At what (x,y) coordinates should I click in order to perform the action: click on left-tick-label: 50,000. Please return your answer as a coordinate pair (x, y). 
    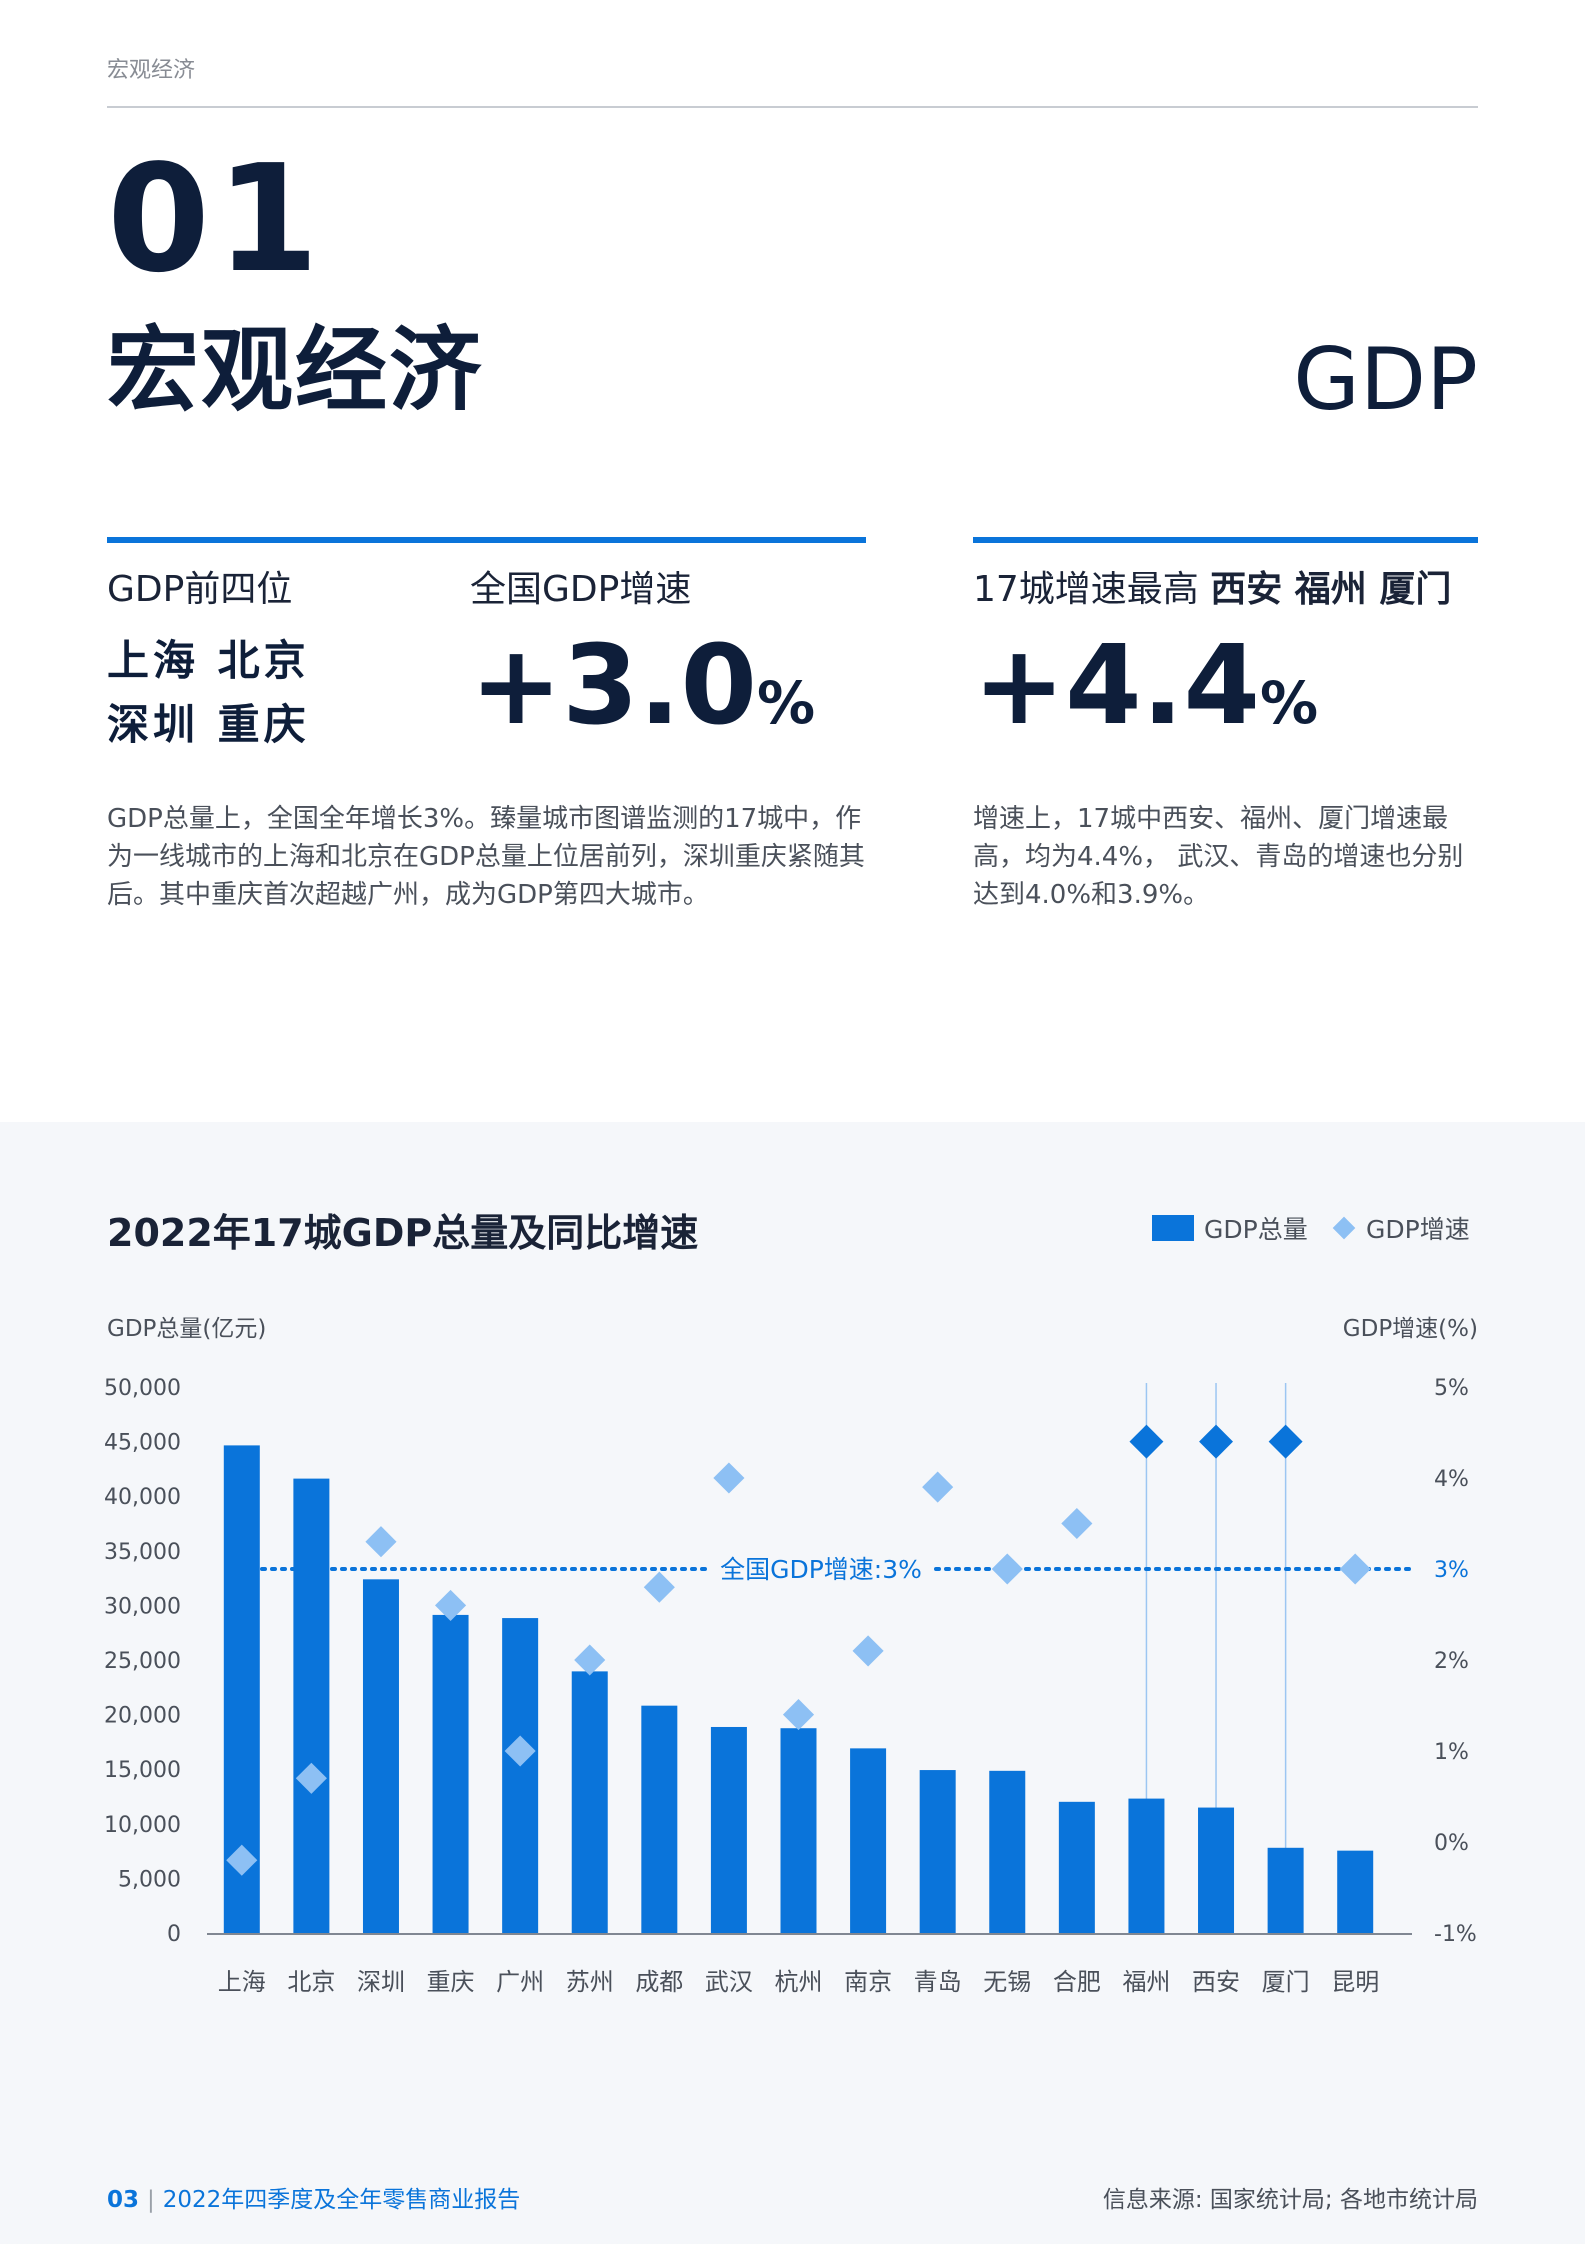
    Looking at the image, I should click on (142, 1388).